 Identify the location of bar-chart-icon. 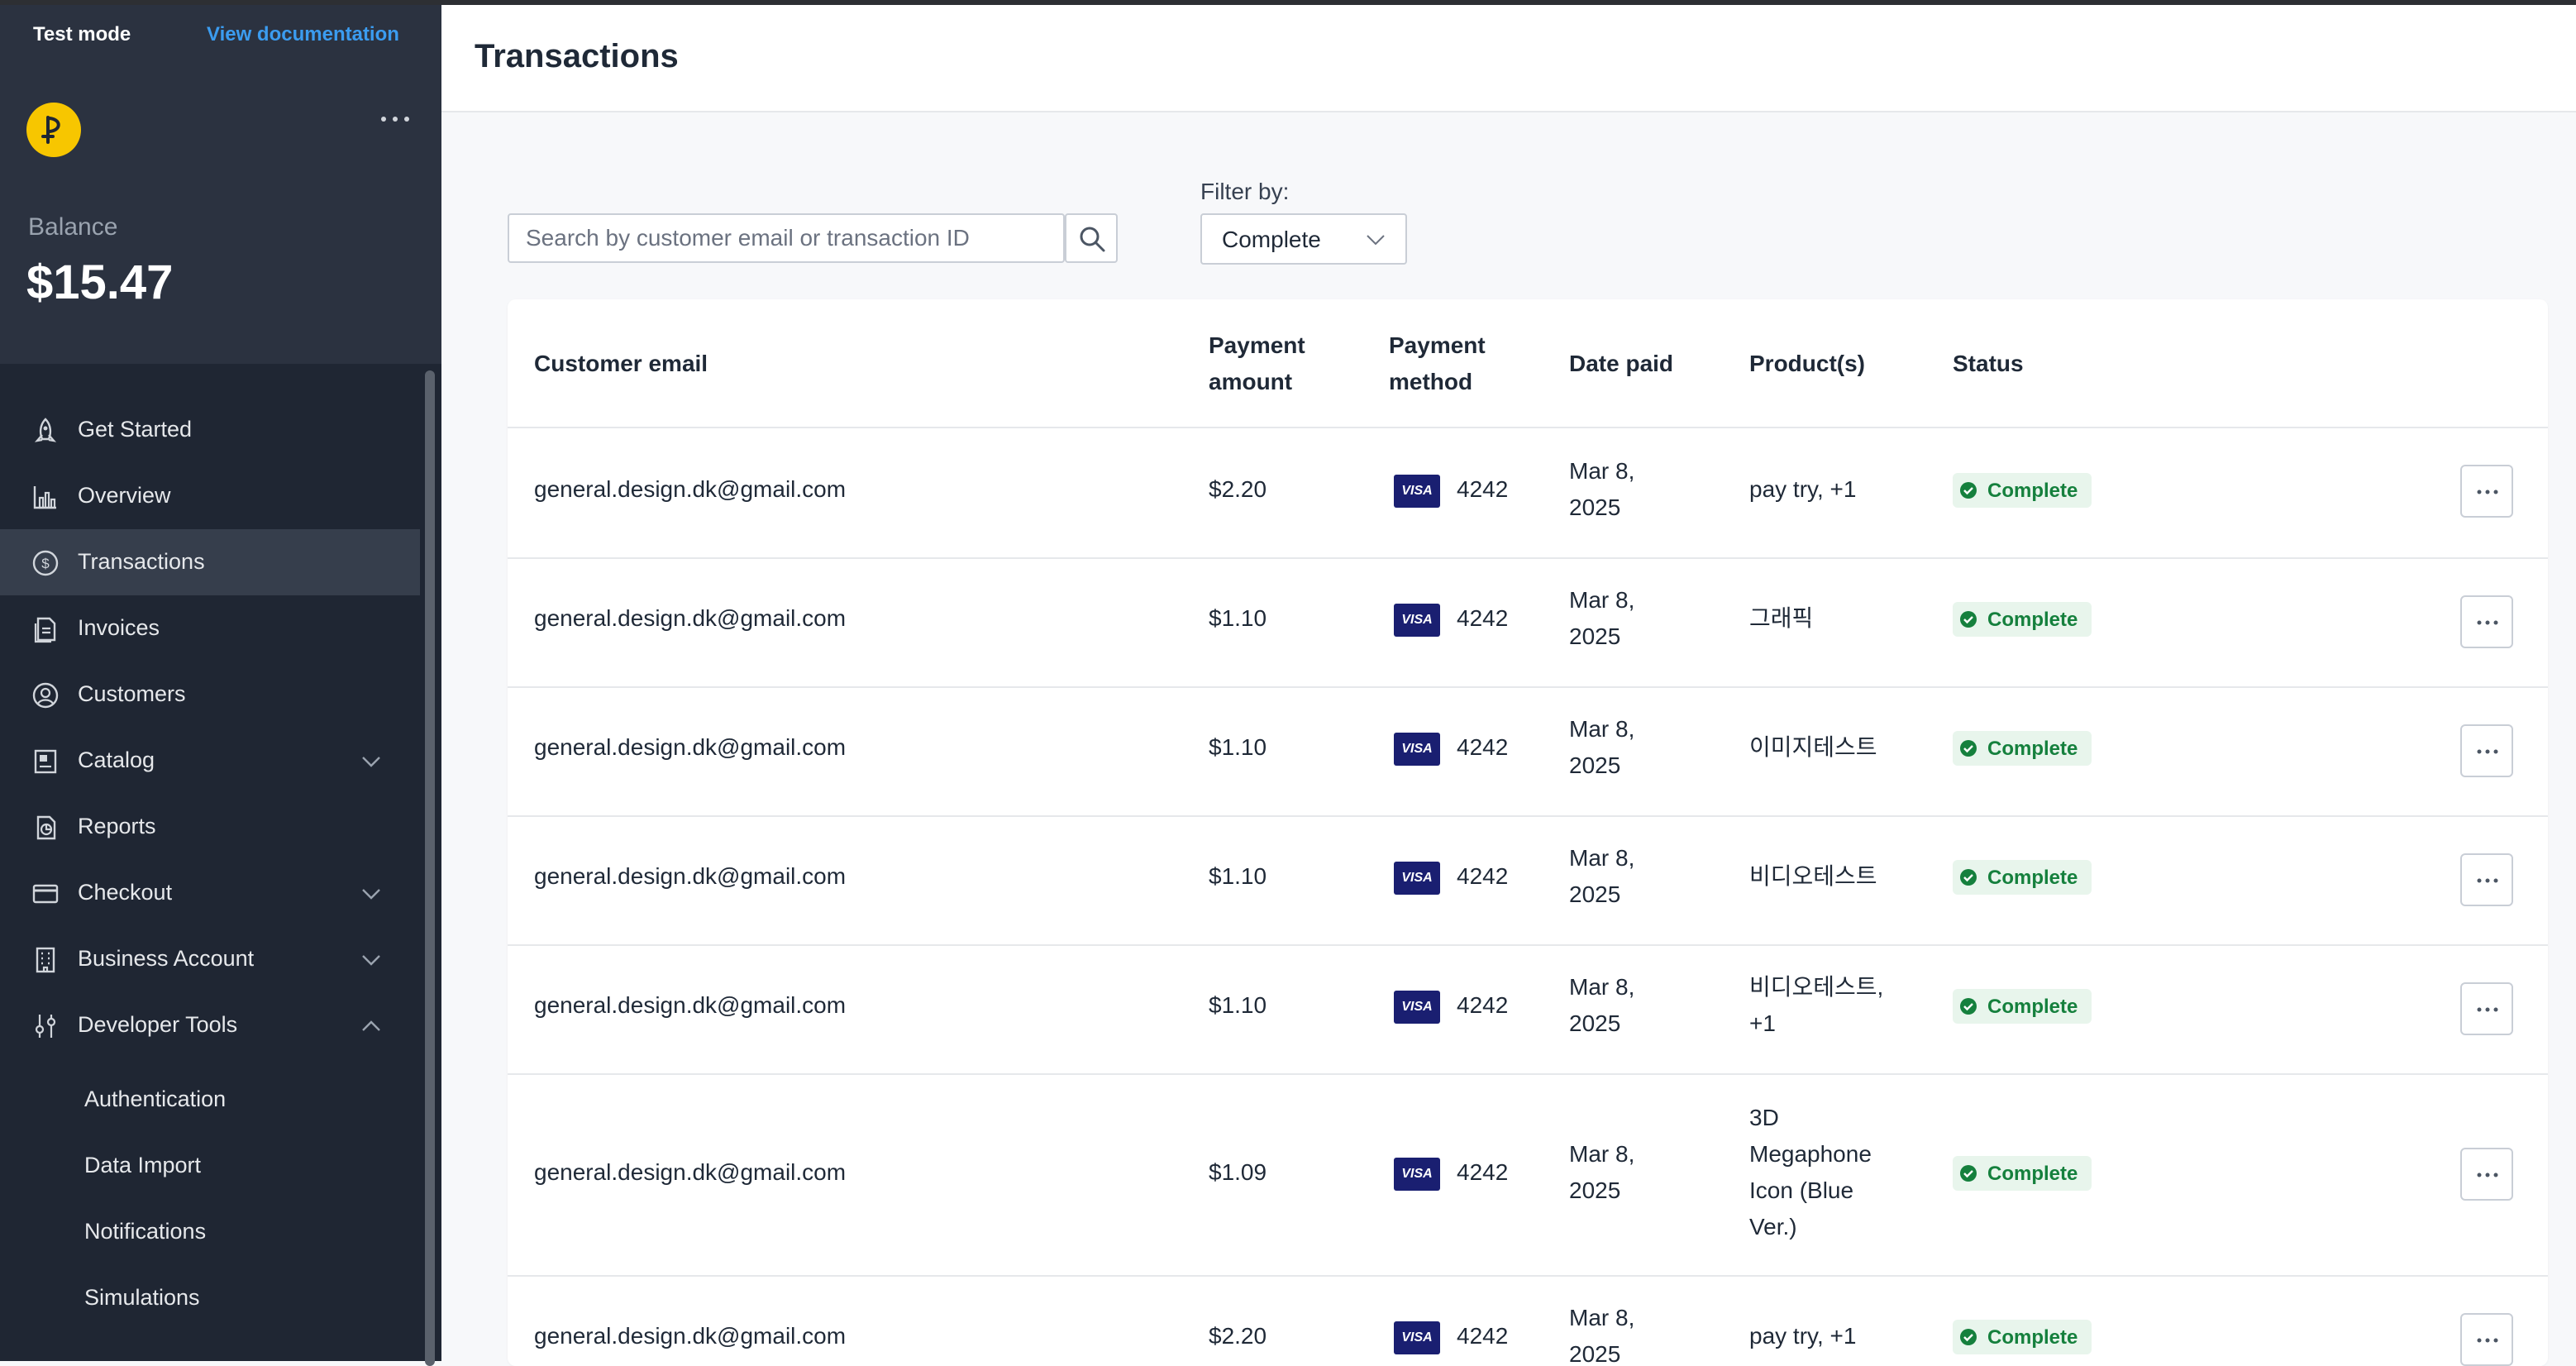
(44, 498).